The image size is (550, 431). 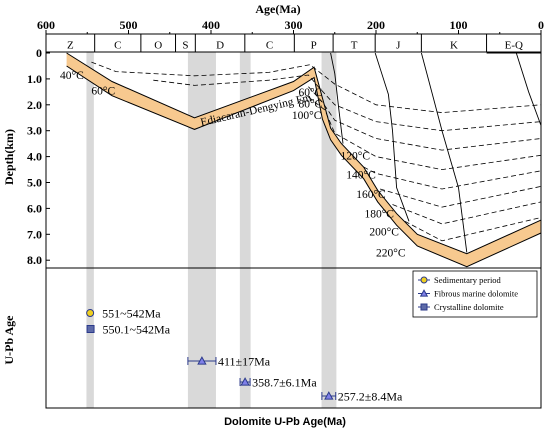 What do you see at coordinates (376, 25) in the screenshot?
I see `x-tick-label: 200` at bounding box center [376, 25].